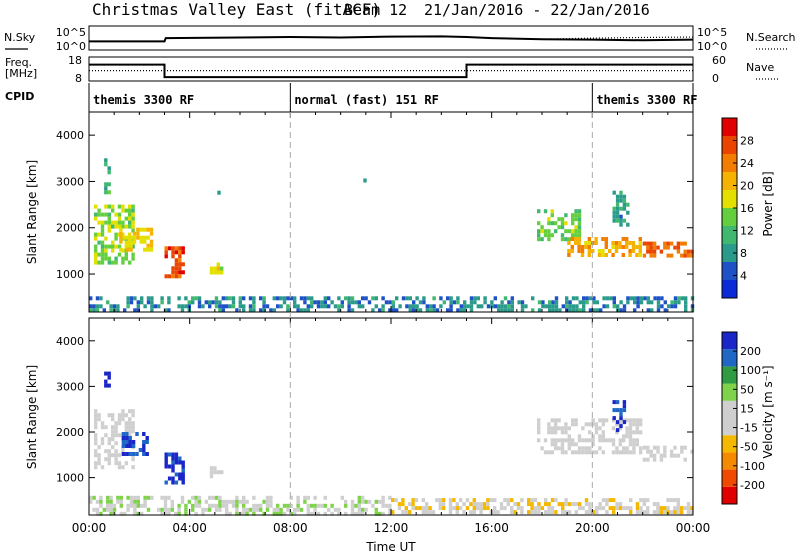 This screenshot has width=800, height=554. Describe the element at coordinates (747, 231) in the screenshot. I see `colorbar-tick-label: 12` at that location.